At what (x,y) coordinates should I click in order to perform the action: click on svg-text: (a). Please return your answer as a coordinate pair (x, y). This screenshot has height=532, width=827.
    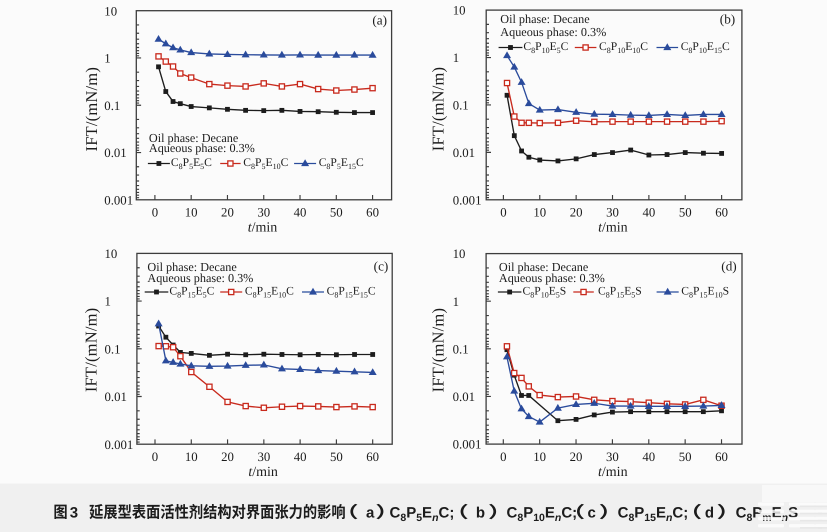
    Looking at the image, I should click on (379, 19).